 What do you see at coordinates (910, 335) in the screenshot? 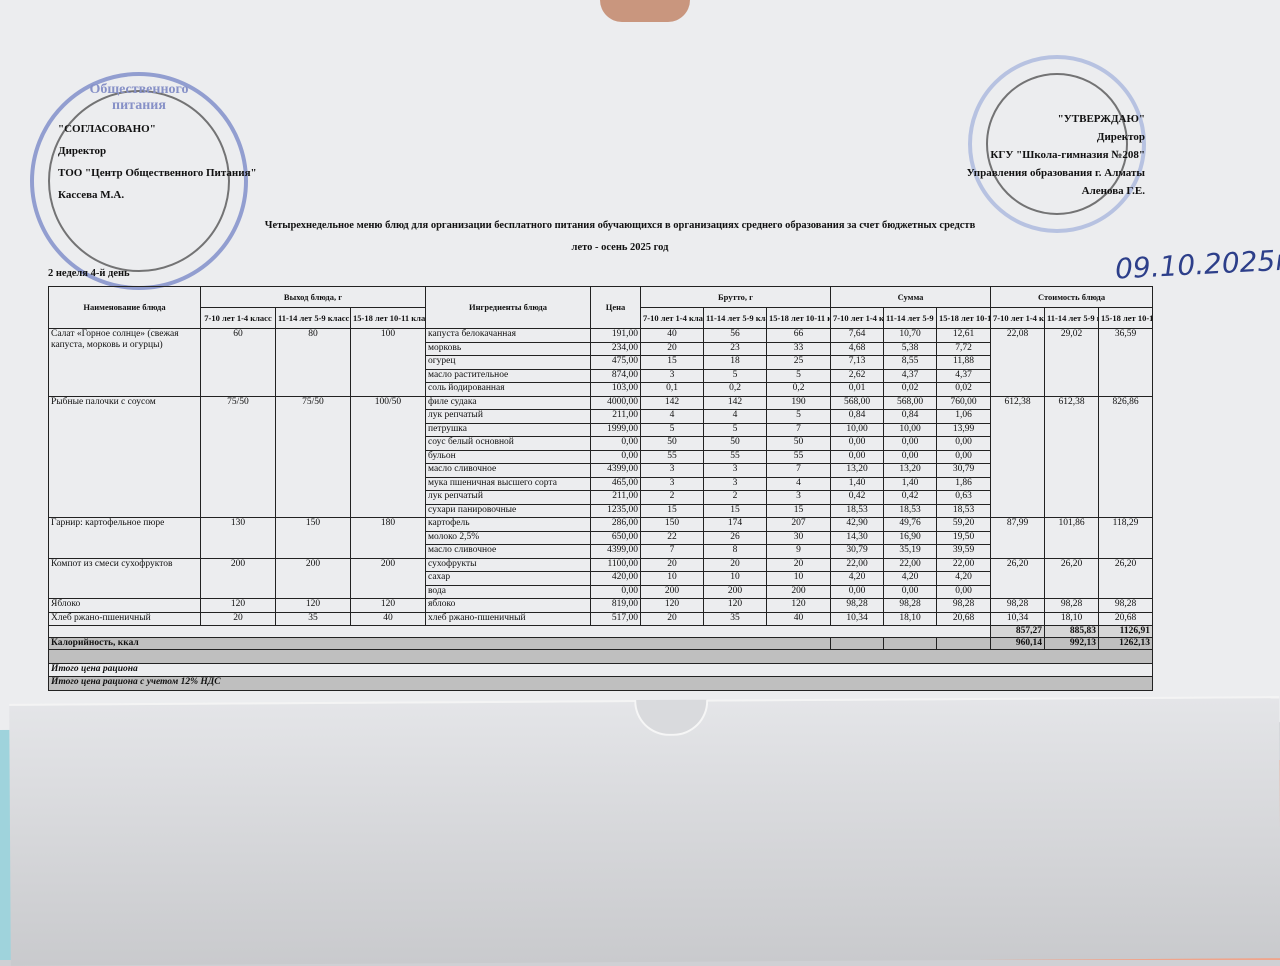
I see `ingredient-sum: 10,70` at bounding box center [910, 335].